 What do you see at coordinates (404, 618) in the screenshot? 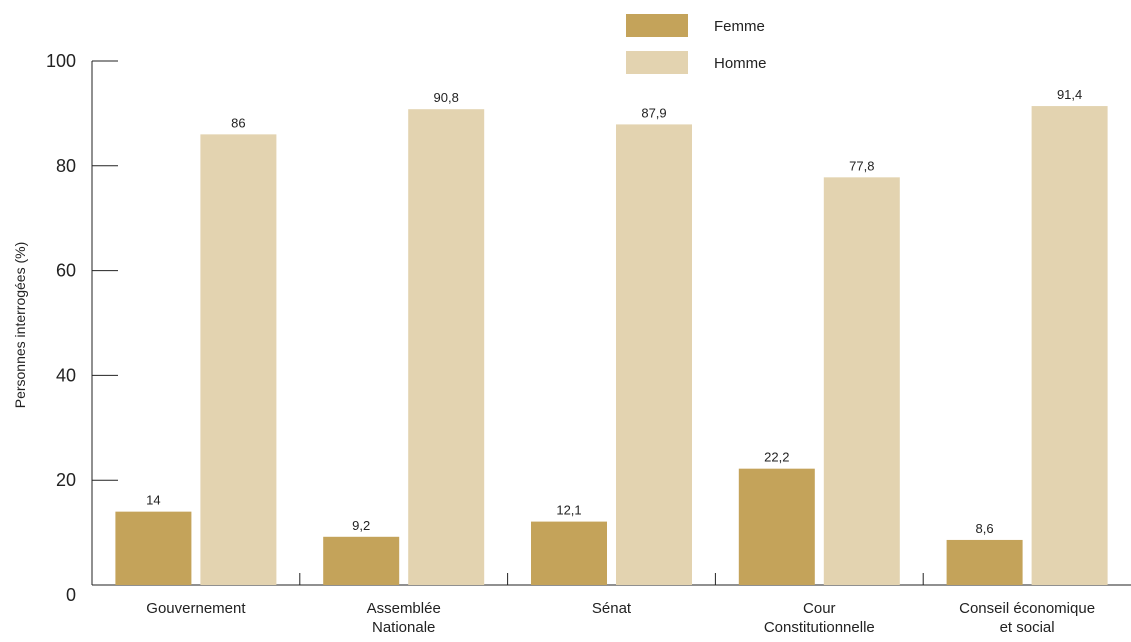
I see `x-category-label: Assemblée Nationale` at bounding box center [404, 618].